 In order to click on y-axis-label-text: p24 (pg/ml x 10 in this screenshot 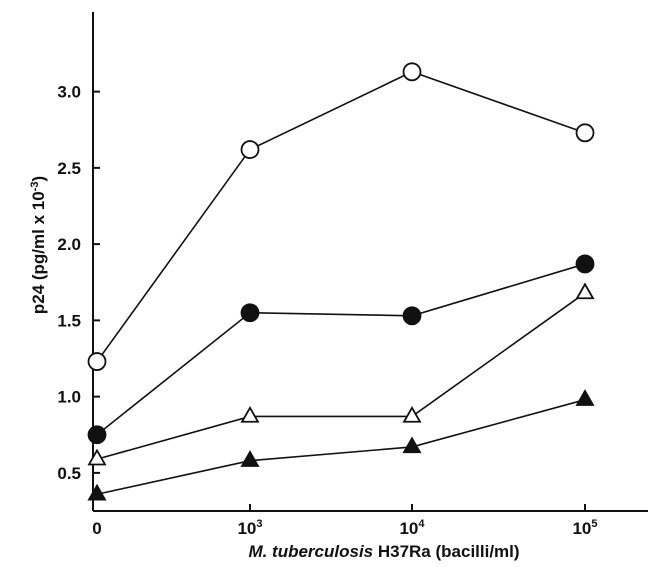, I will do `click(38, 252)`.